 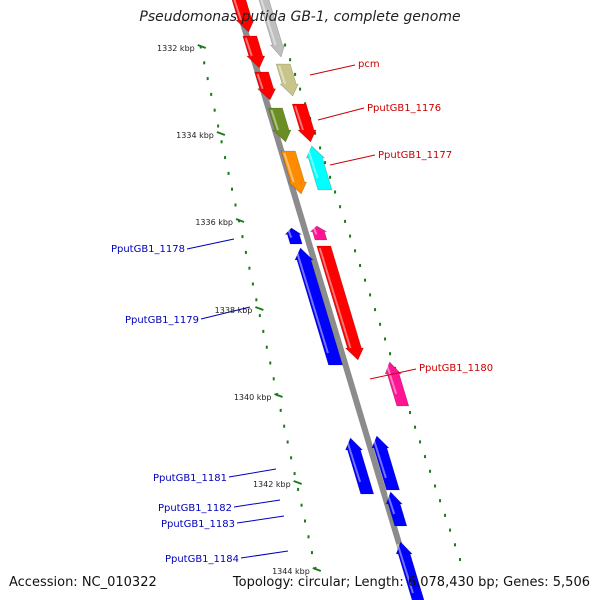 I want to click on gene-label-pcm: pcm, so click(x=369, y=64).